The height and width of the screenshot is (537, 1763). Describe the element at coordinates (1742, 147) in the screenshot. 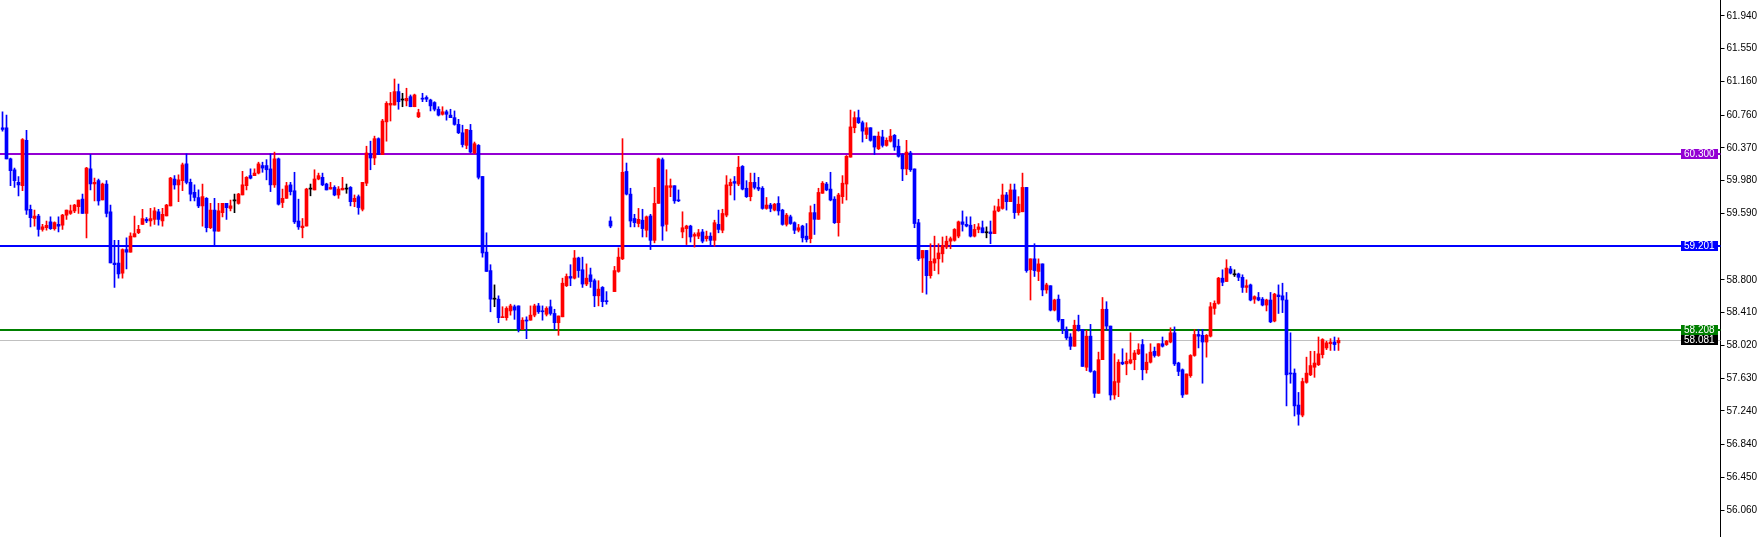

I see `y-tick-label: 60.370` at that location.